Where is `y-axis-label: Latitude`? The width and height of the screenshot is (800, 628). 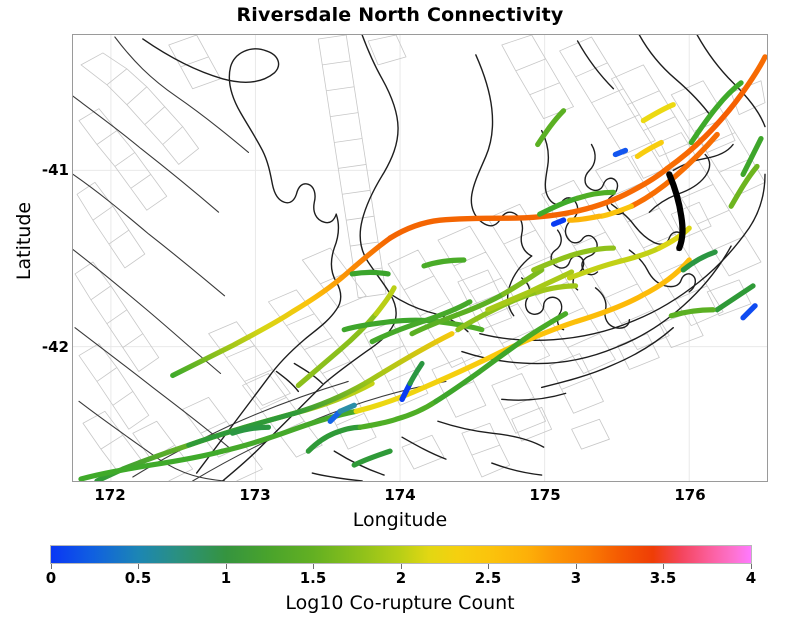
y-axis-label: Latitude is located at coordinates (24, 241).